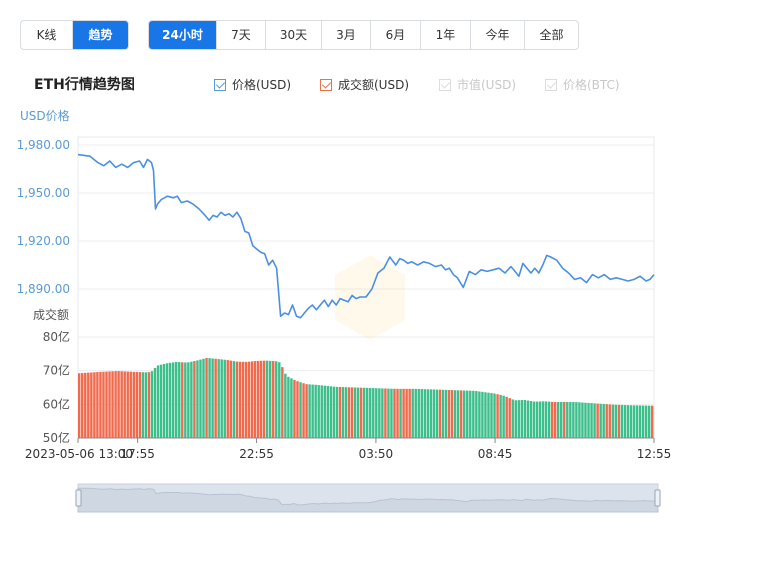  Describe the element at coordinates (294, 35) in the screenshot. I see `range-30d-button: 30天` at that location.